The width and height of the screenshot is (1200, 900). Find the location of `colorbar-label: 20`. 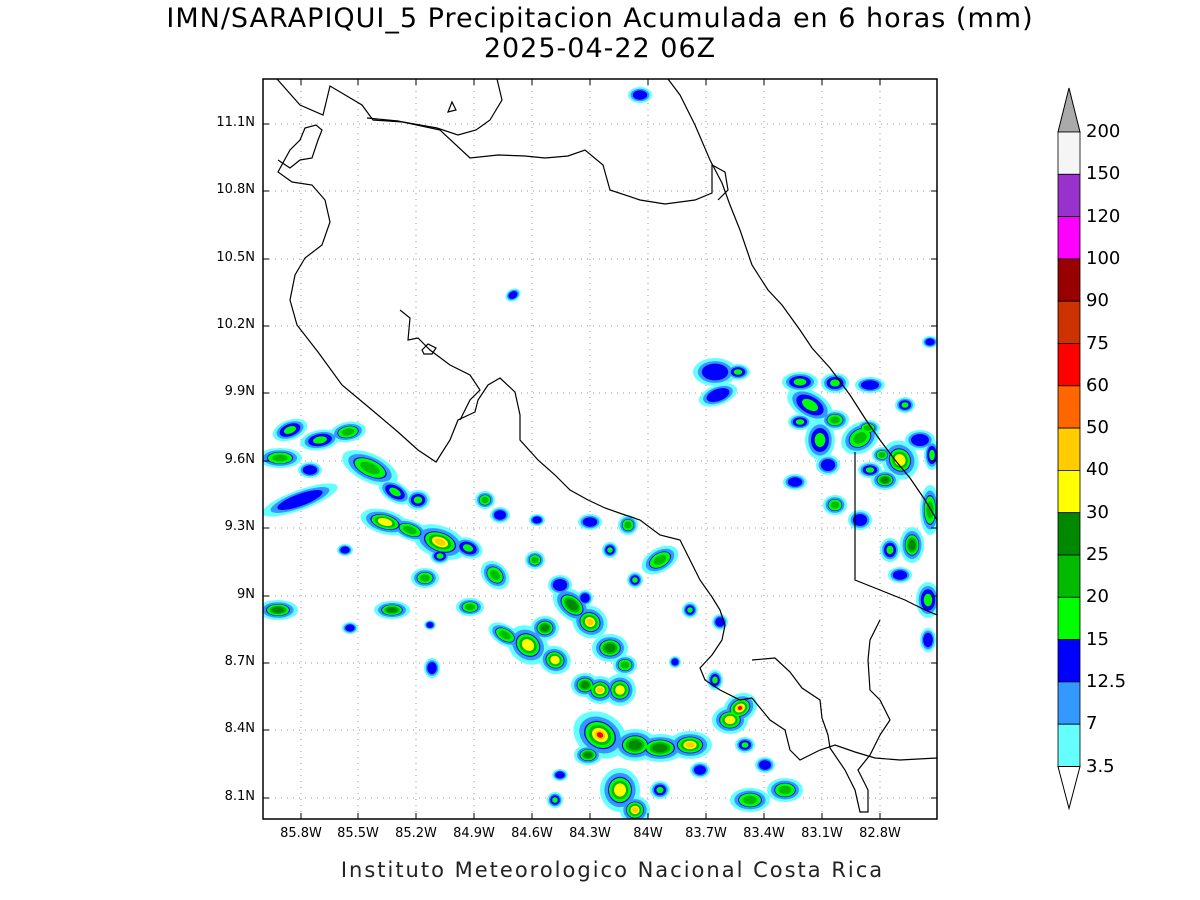

colorbar-label: 20 is located at coordinates (1097, 597).